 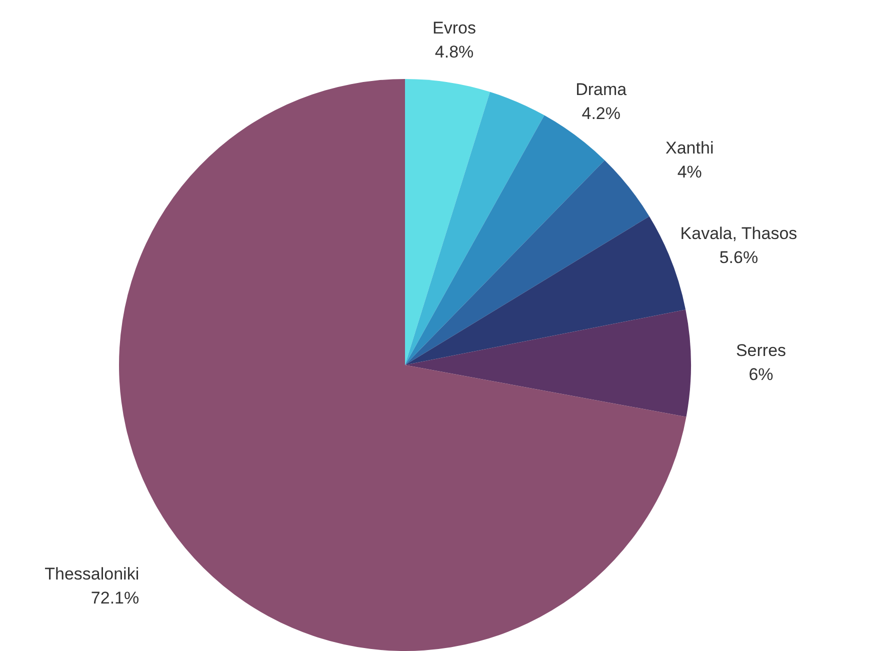 What do you see at coordinates (689, 172) in the screenshot?
I see `data-label: 4%` at bounding box center [689, 172].